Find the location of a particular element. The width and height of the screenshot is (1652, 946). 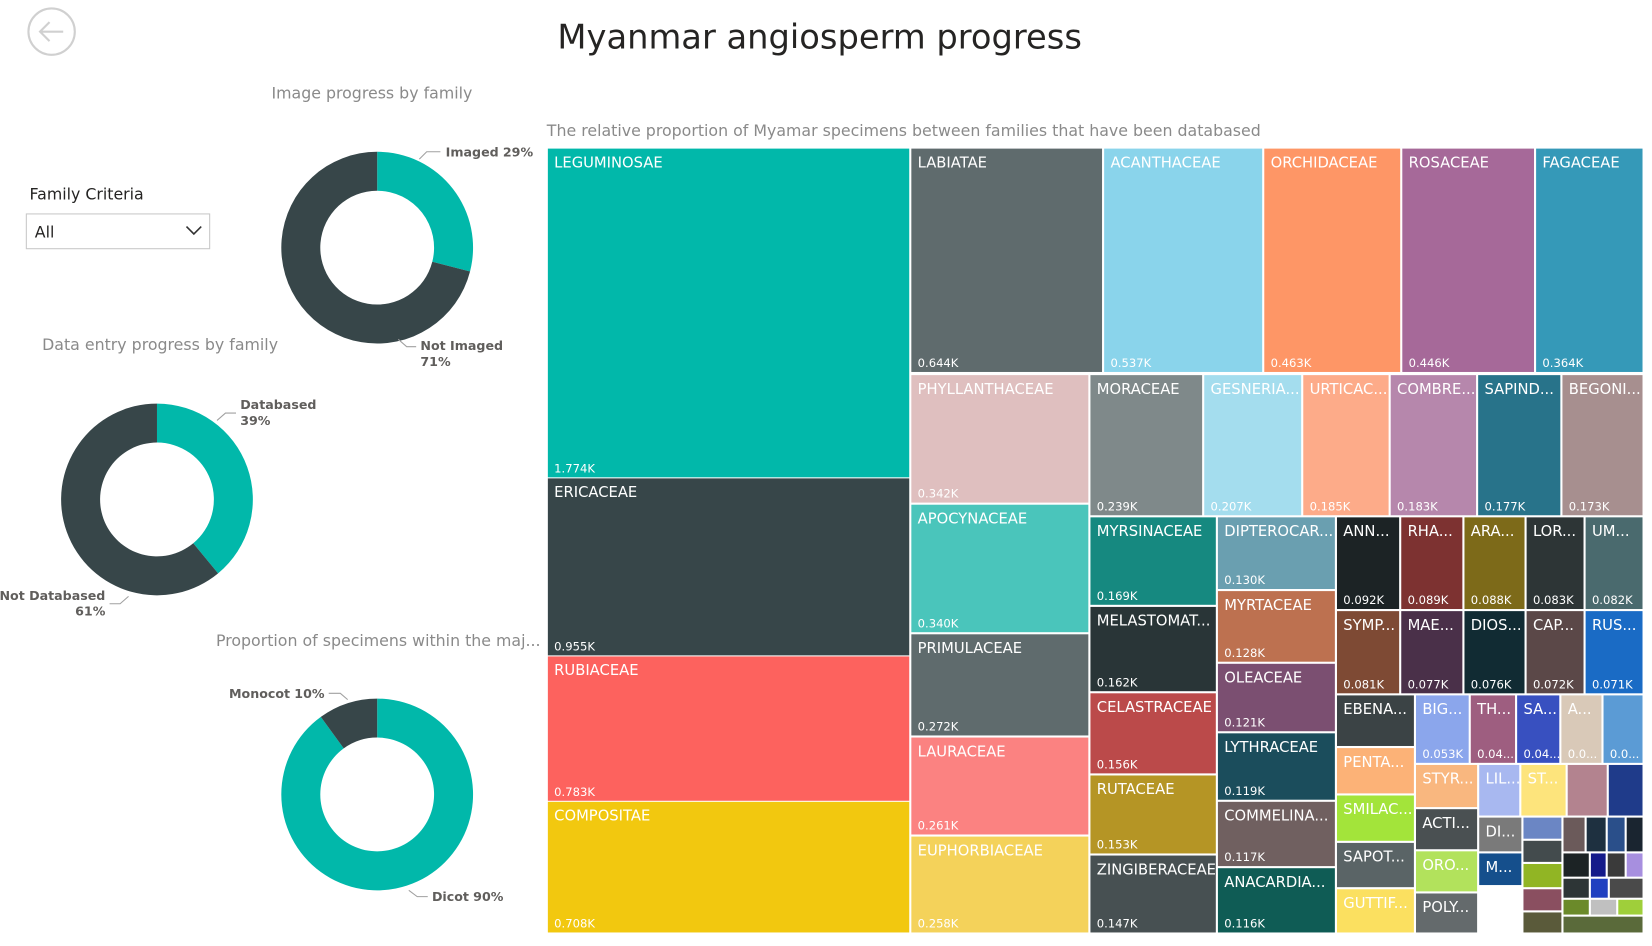

treemap-cell: ORCHIDACEAE 0.463K is located at coordinates (1332, 260).